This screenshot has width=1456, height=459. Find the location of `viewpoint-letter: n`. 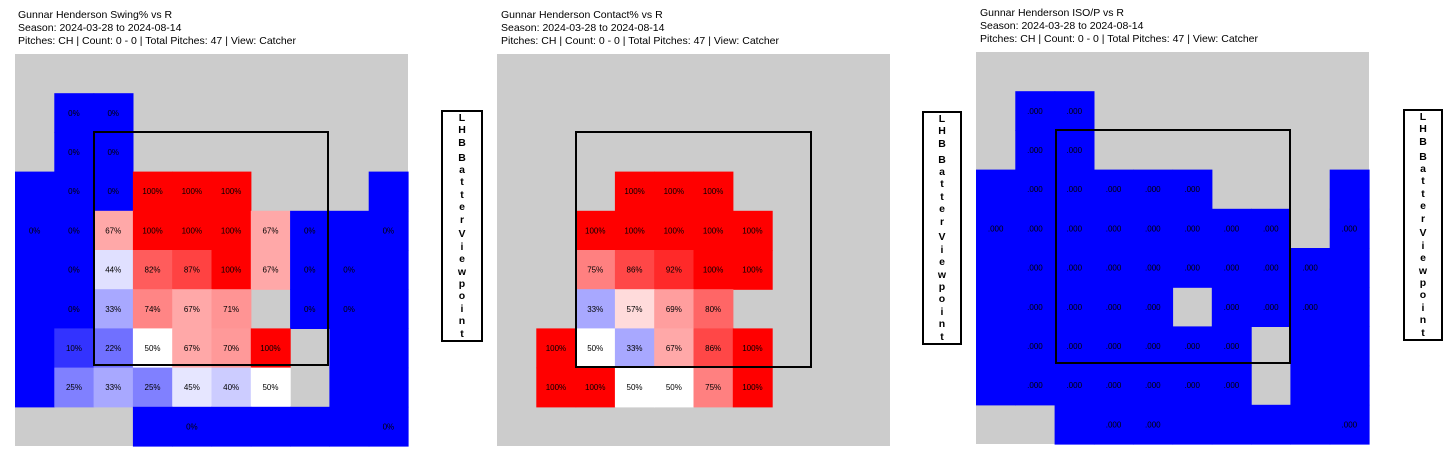

viewpoint-letter: n is located at coordinates (1423, 320).